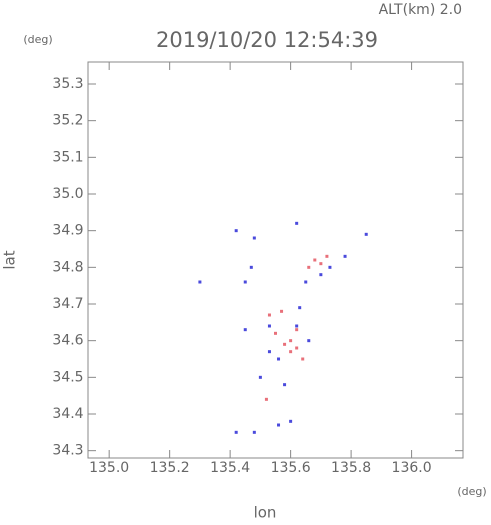 This screenshot has width=491, height=525. I want to click on y-axis-label: lat, so click(10, 259).